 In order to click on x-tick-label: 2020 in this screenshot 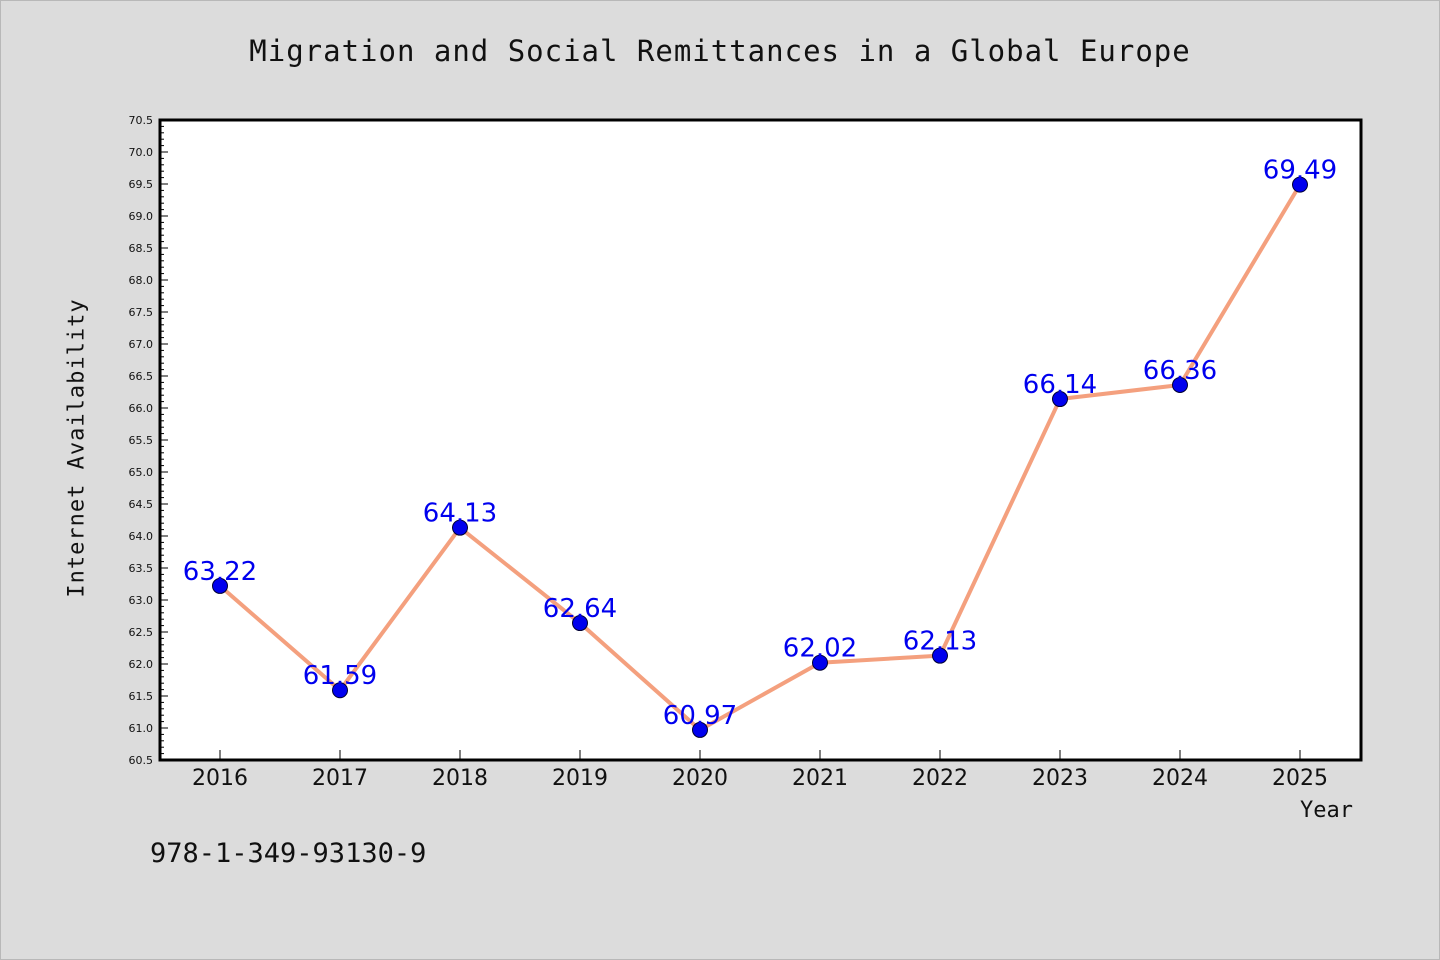, I will do `click(700, 778)`.